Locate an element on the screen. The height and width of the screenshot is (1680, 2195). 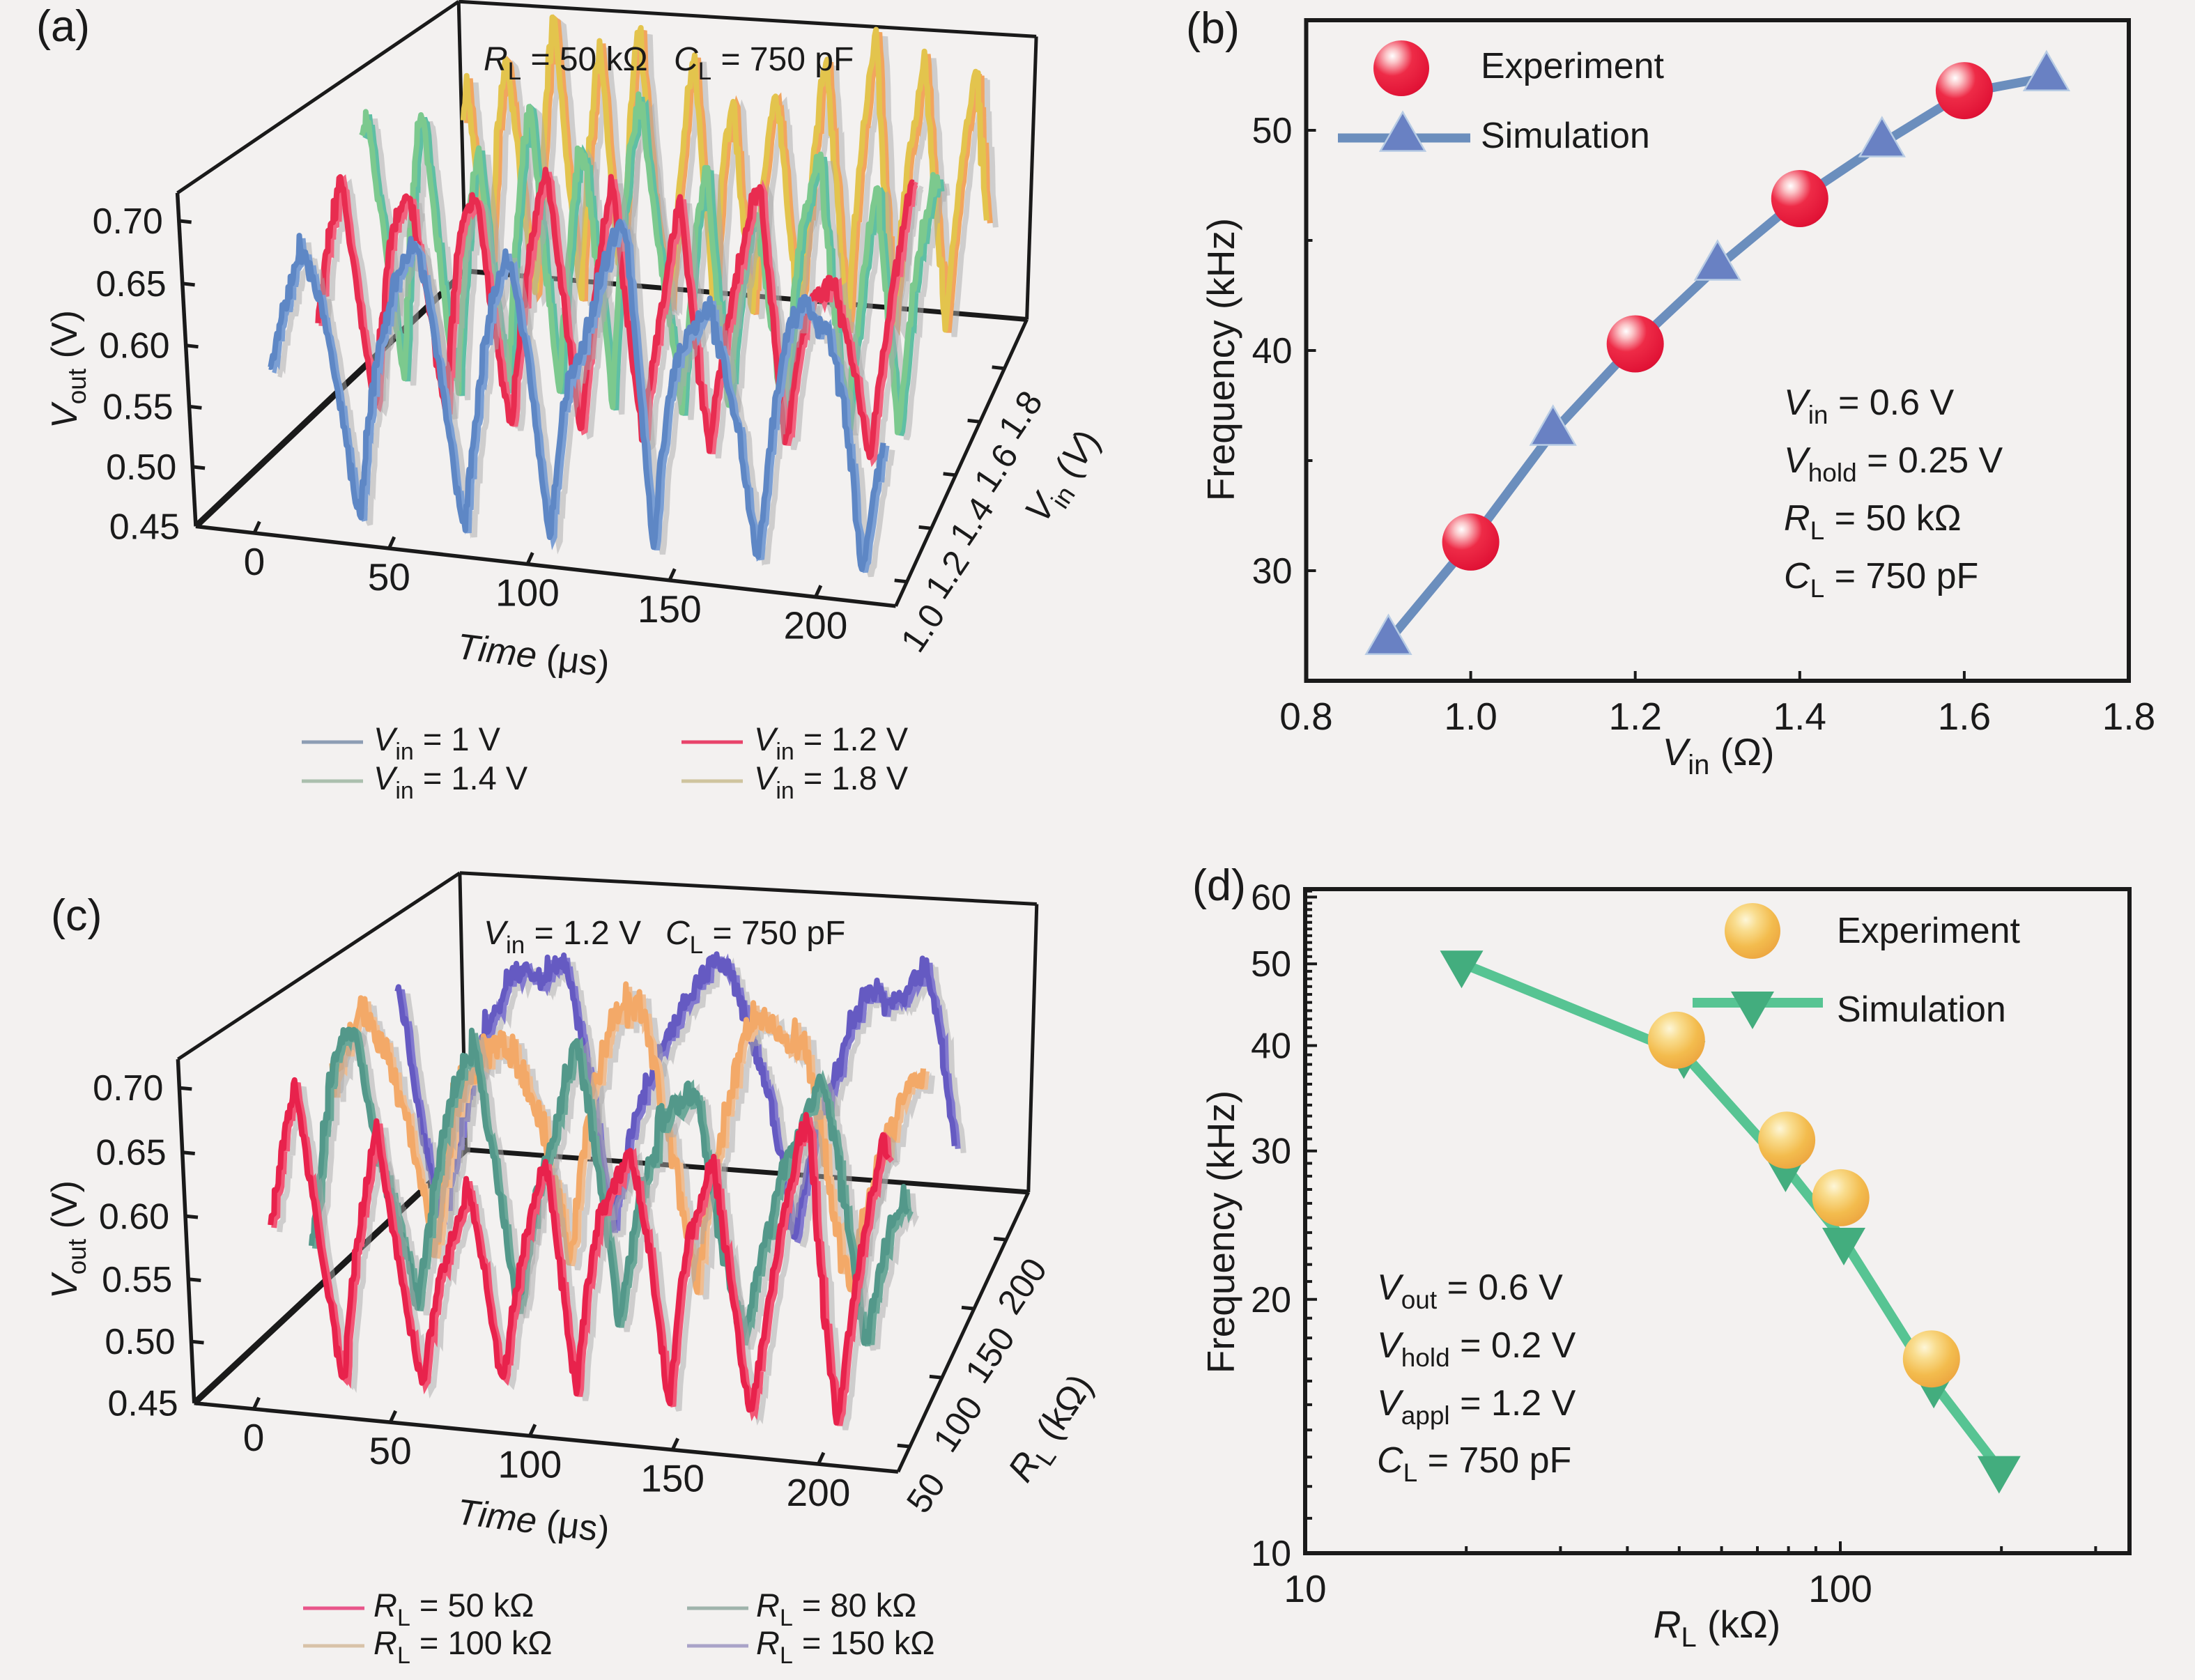
svg-text: RL = 100 kΩ is located at coordinates (463, 1646).